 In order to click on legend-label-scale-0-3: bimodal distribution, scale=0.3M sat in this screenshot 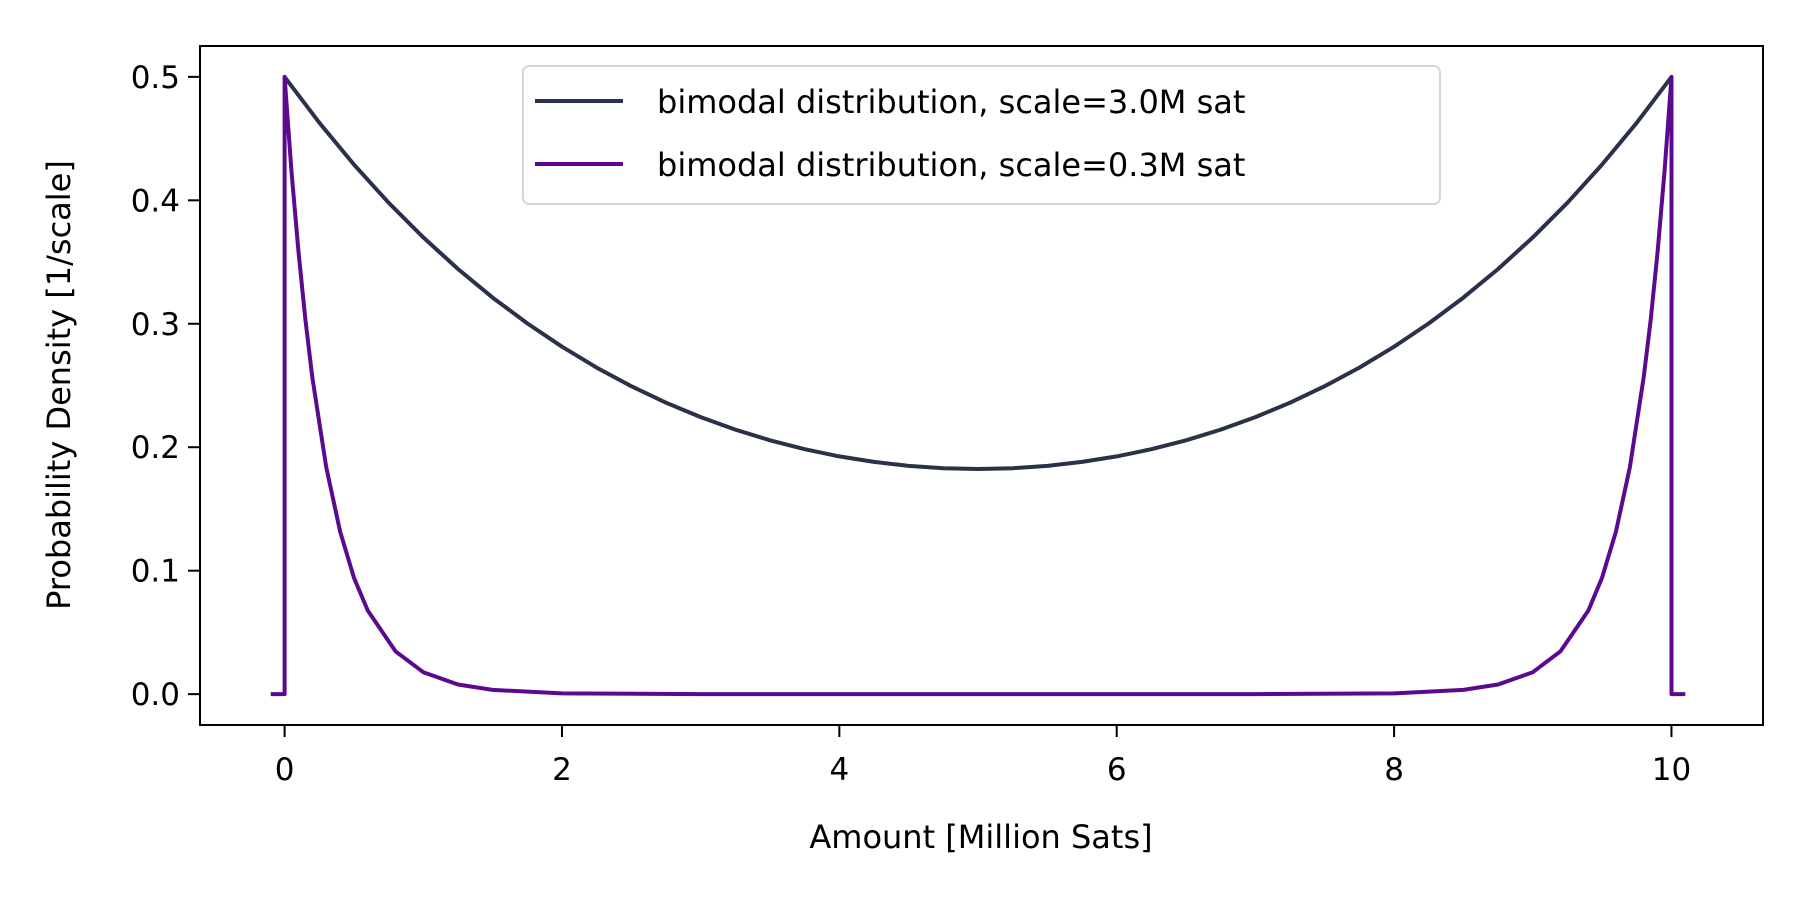, I will do `click(951, 165)`.